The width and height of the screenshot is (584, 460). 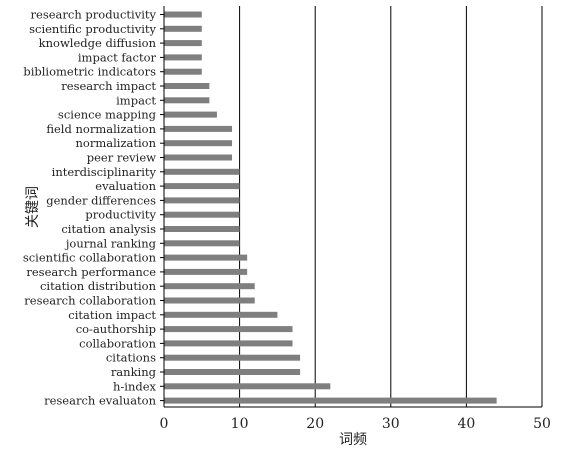 I want to click on category-label: citation impact, so click(x=112, y=315).